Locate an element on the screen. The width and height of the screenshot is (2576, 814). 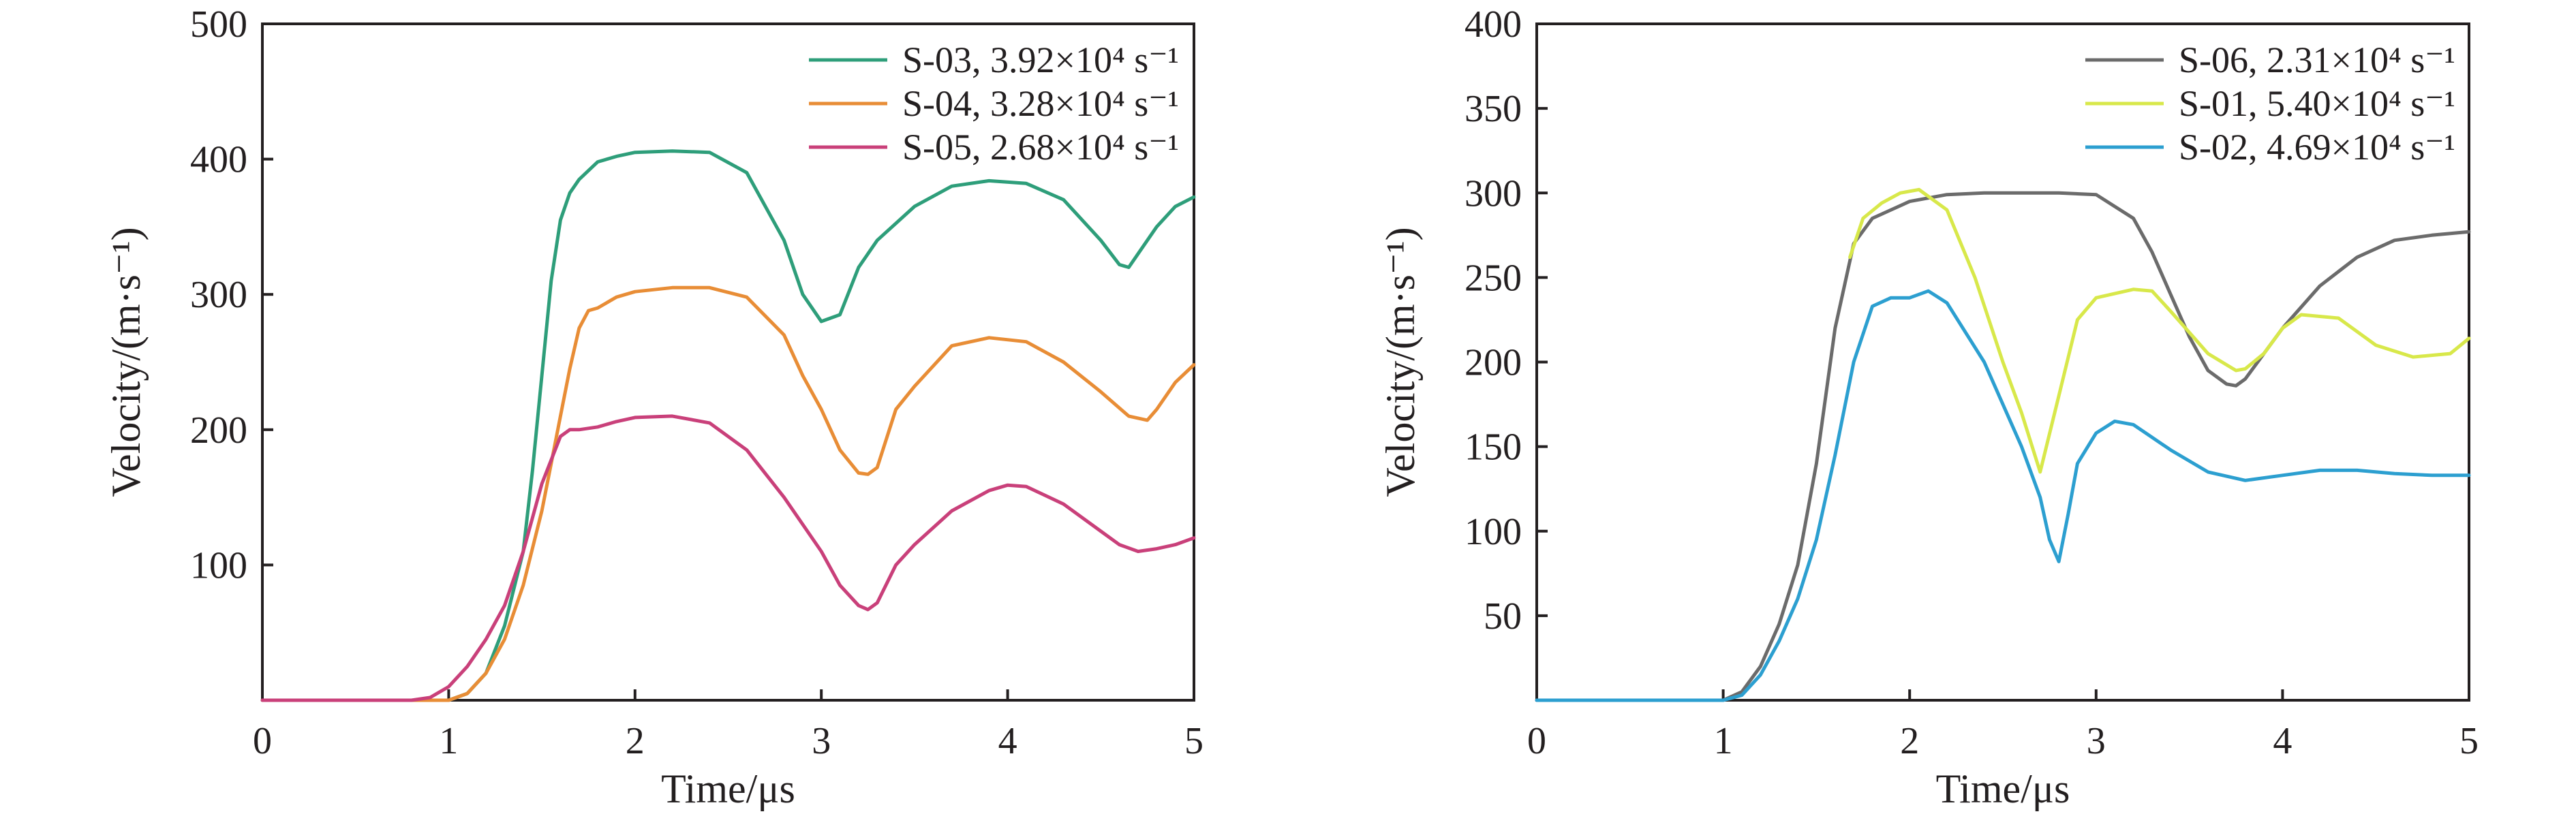
legend-entry-label: S-03, 3.92×10⁴ s⁻¹ is located at coordinates (1040, 60).